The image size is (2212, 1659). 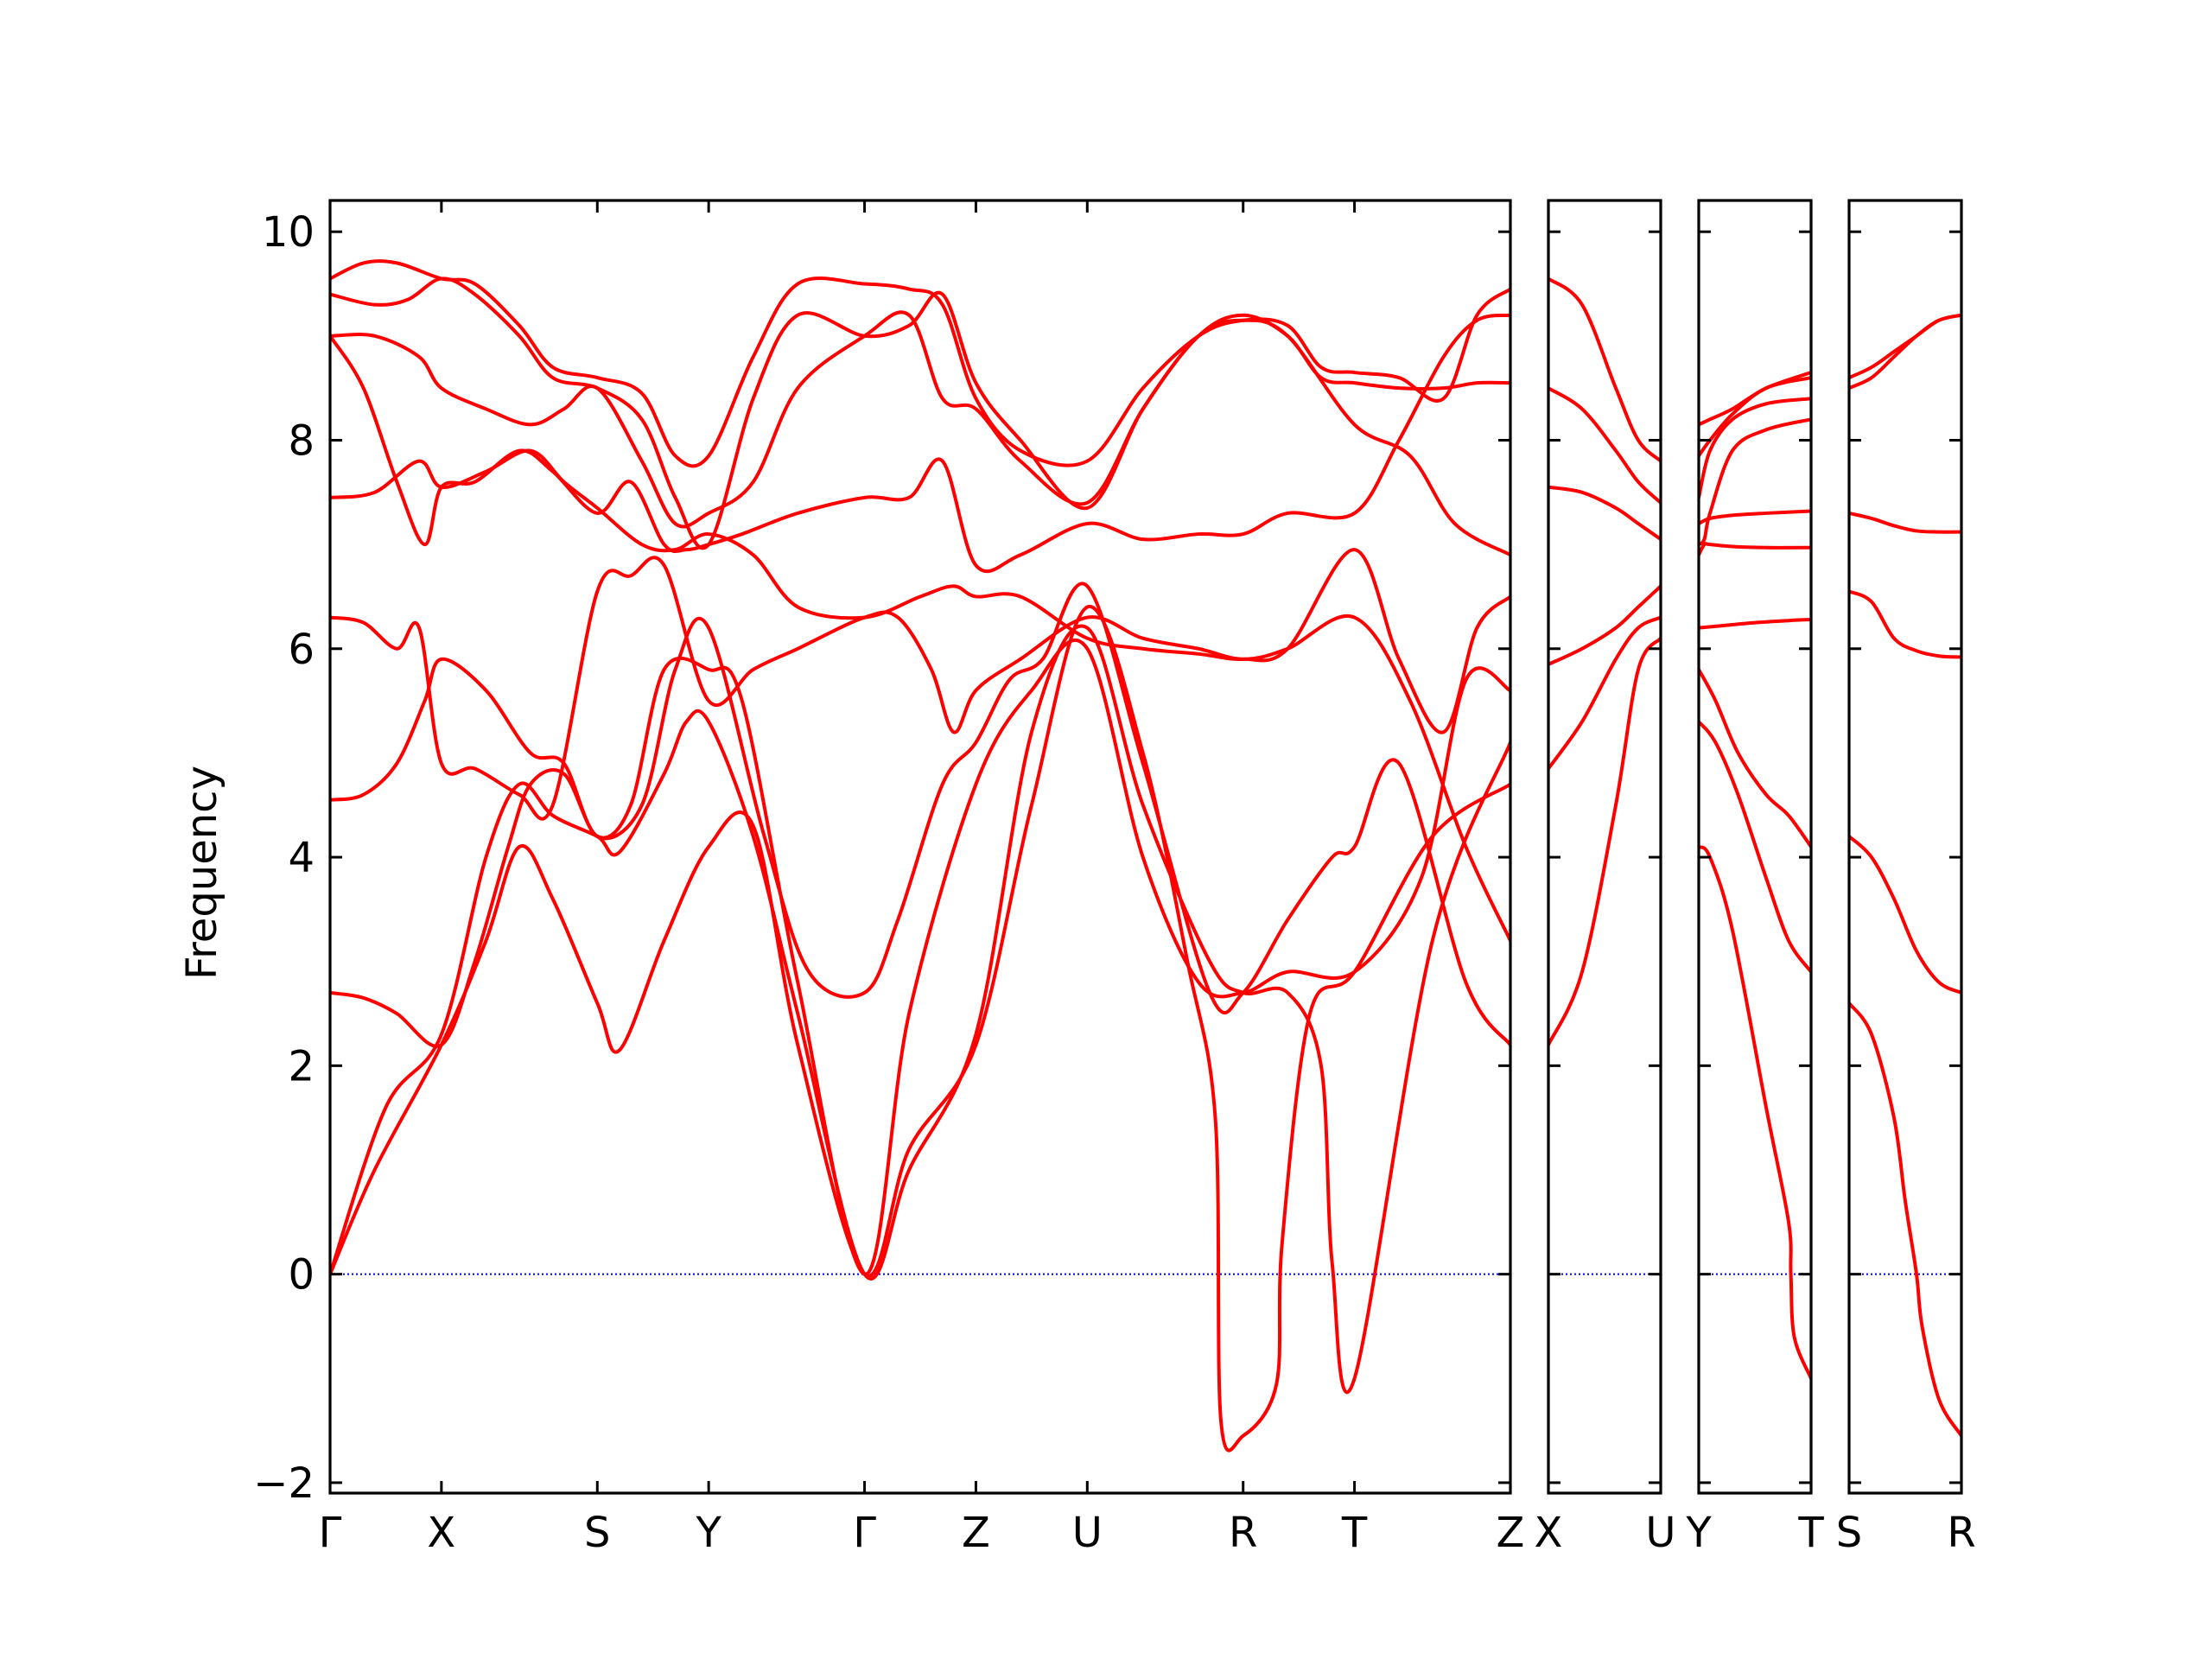 What do you see at coordinates (301, 440) in the screenshot?
I see `y-tick-label: 8` at bounding box center [301, 440].